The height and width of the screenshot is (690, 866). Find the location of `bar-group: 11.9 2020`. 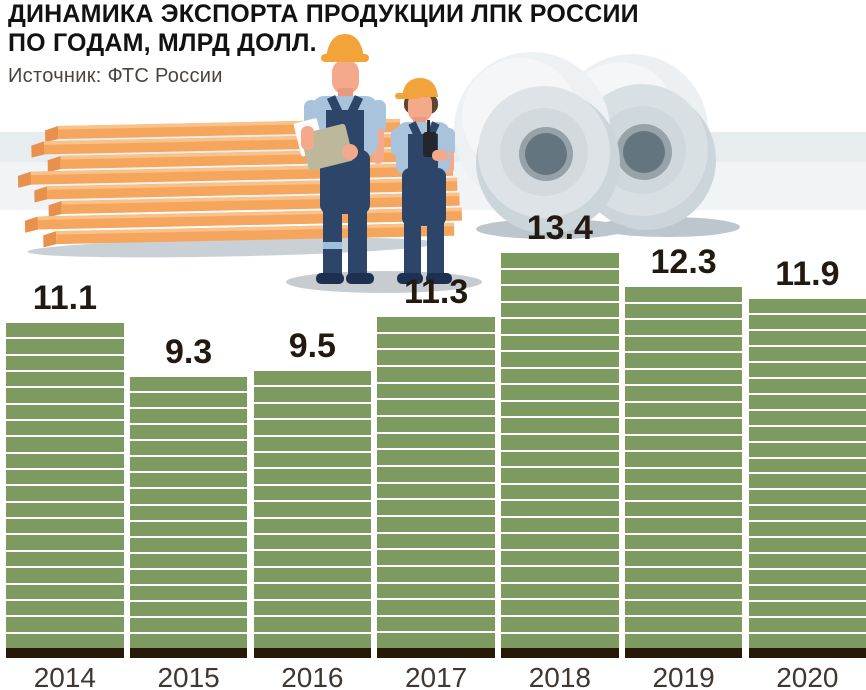

bar-group: 11.9 2020 is located at coordinates (807, 472).